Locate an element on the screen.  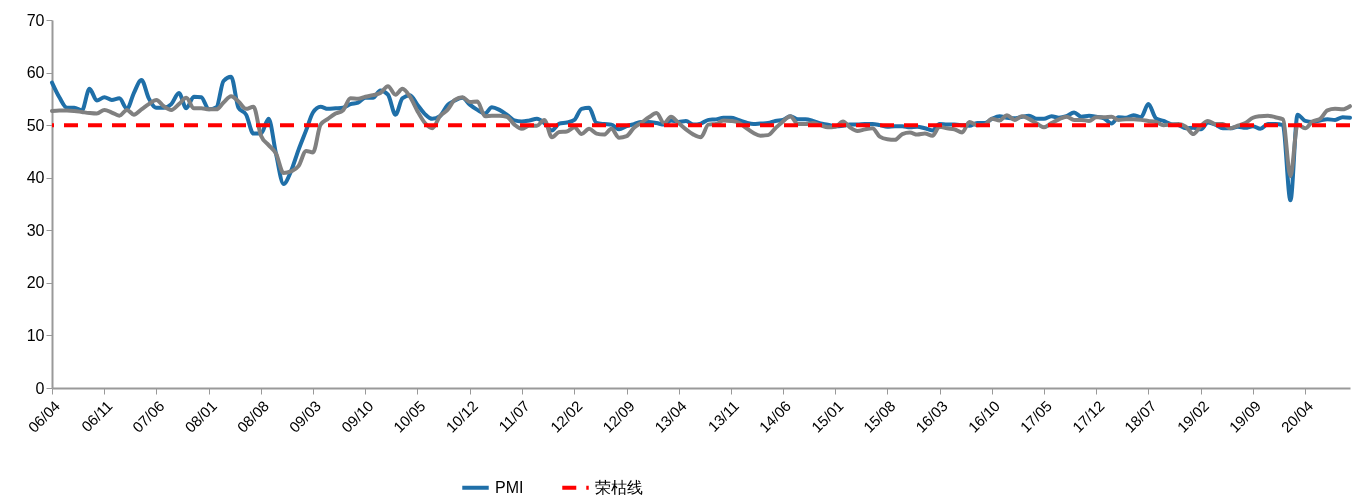
y-tick-label: 30 is located at coordinates (35, 230).